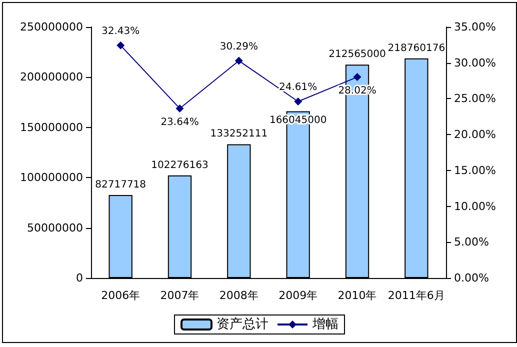 The image size is (517, 347). I want to click on y2-tick-label: 35.00%, so click(475, 27).